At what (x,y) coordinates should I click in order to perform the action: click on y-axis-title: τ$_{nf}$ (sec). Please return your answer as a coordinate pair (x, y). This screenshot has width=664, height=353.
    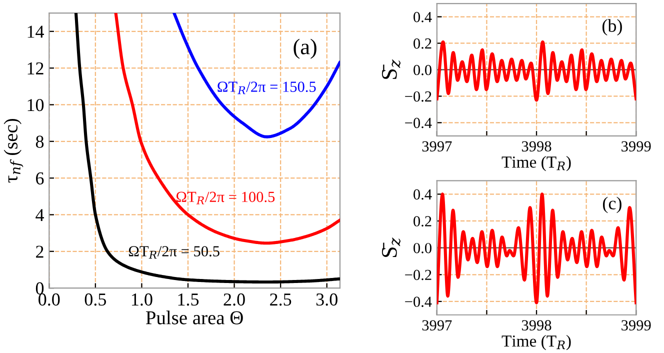
    Looking at the image, I should click on (14, 150).